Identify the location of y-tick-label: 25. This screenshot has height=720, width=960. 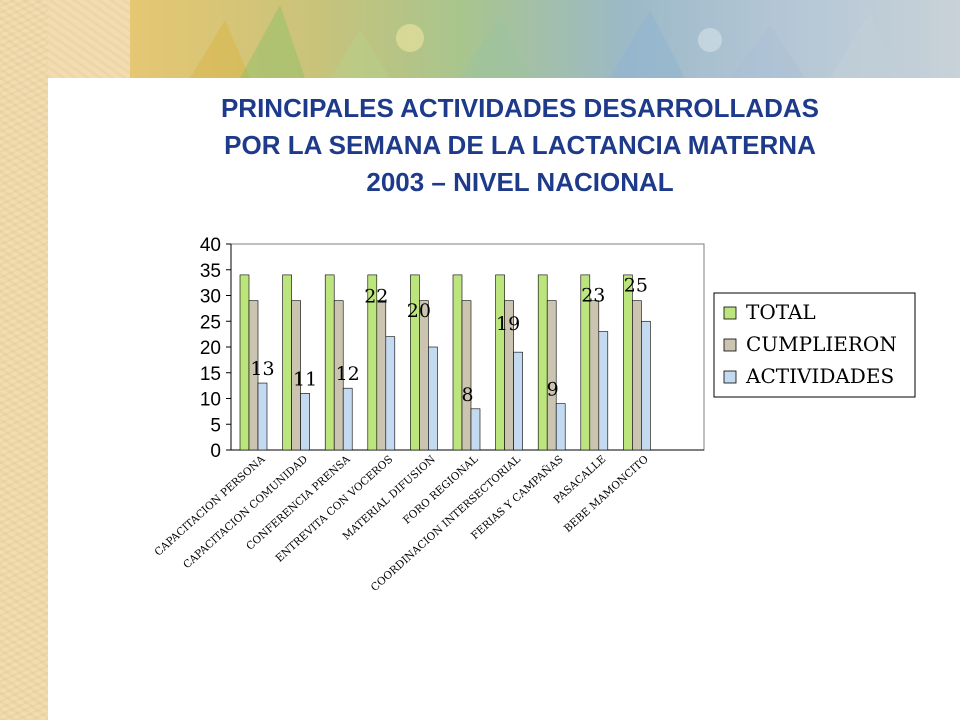
(210, 322).